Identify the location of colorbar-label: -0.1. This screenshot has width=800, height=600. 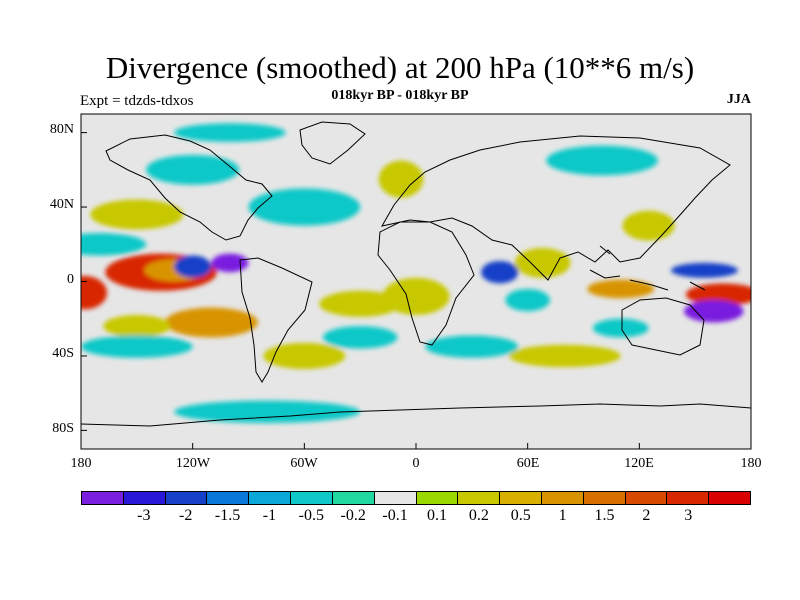
(395, 515).